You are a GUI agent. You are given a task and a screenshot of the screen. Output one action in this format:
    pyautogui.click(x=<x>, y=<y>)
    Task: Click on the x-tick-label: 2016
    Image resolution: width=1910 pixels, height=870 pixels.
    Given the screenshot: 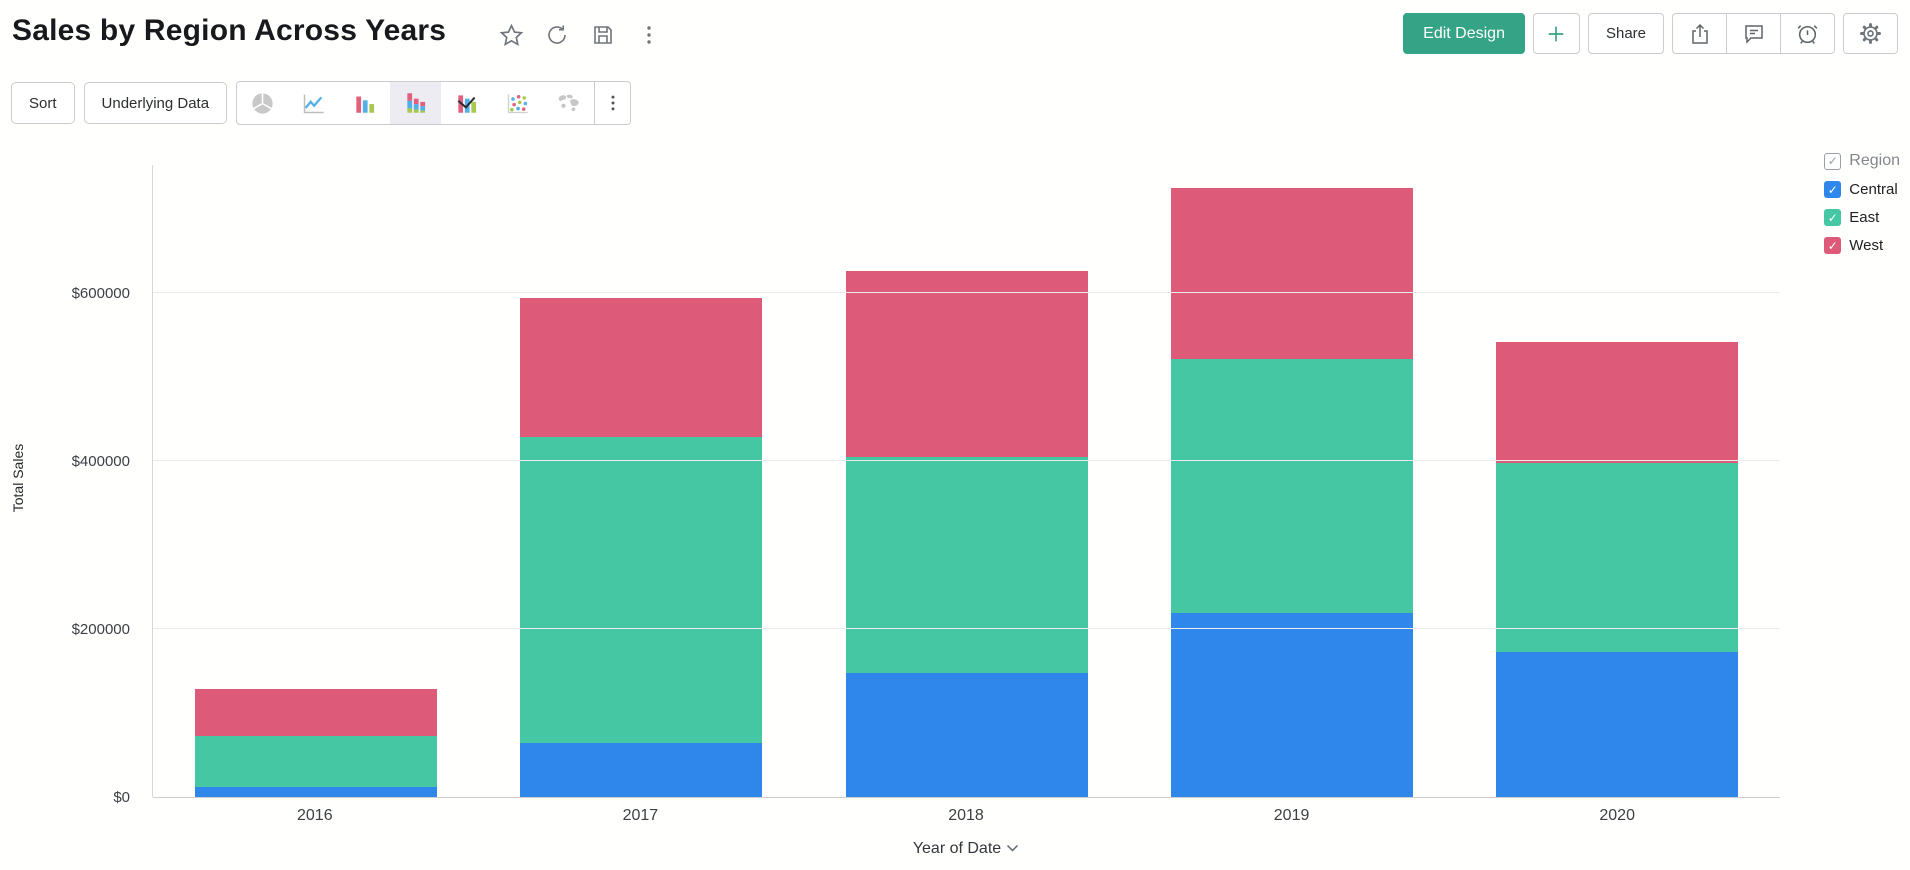 What is the action you would take?
    pyautogui.click(x=315, y=815)
    